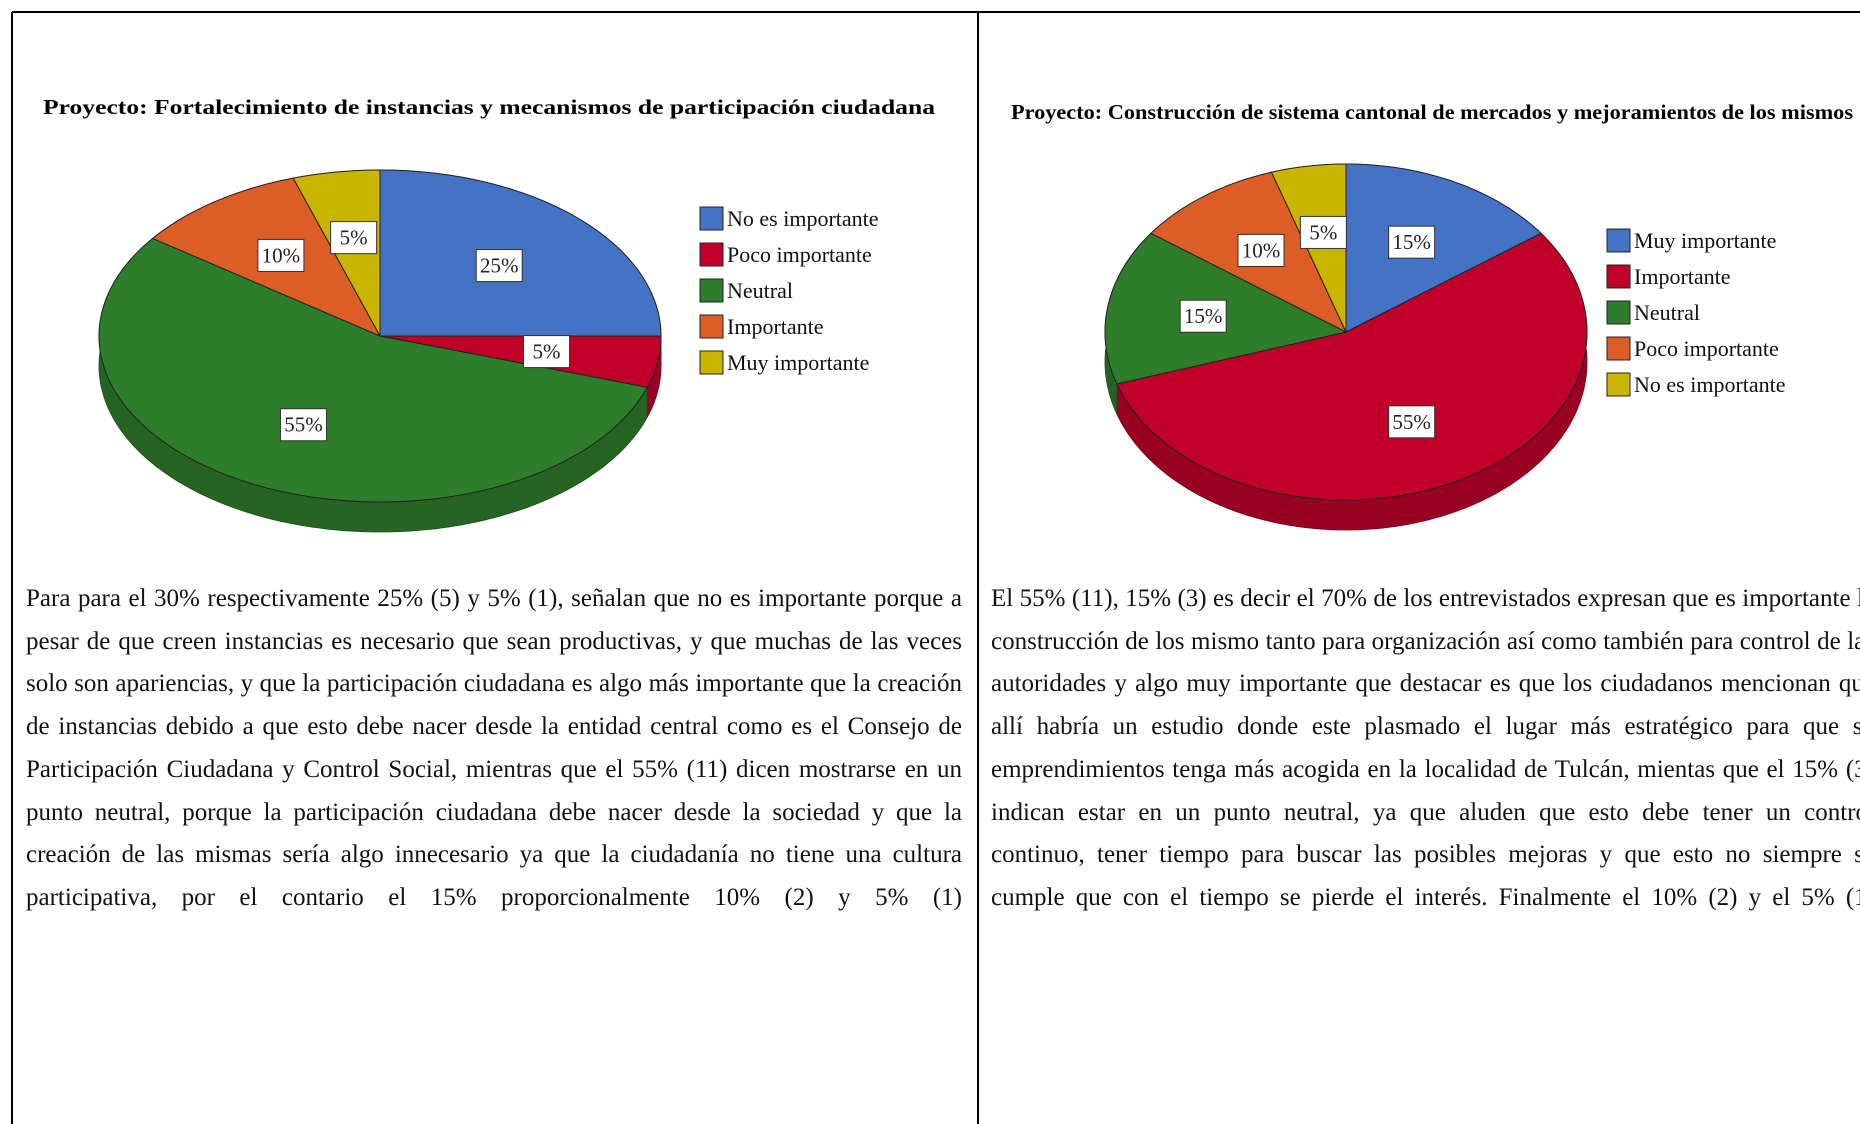 This screenshot has width=1860, height=1124. I want to click on data-label: 25%, so click(499, 266).